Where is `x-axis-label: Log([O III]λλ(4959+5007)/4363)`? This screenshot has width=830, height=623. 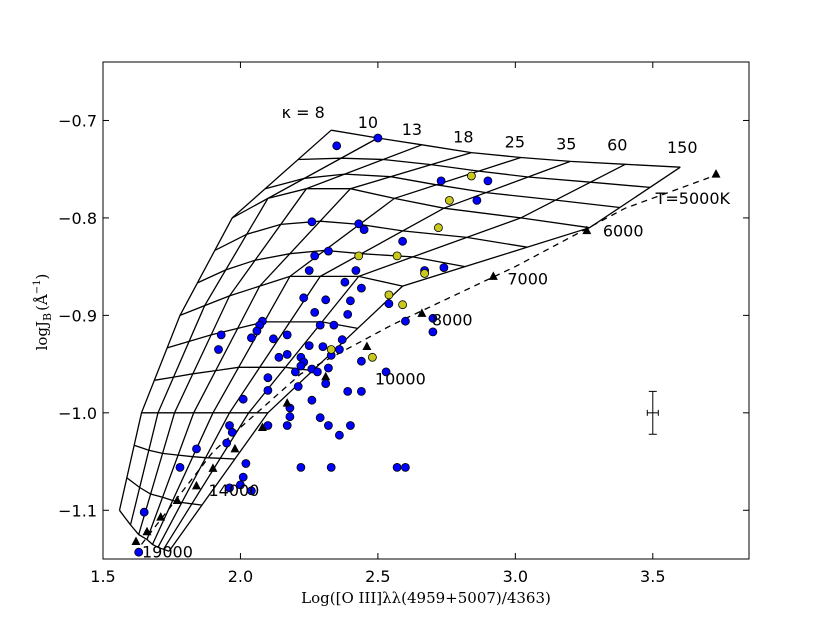 x-axis-label: Log([O III]λλ(4959+5007)/4363) is located at coordinates (426, 598).